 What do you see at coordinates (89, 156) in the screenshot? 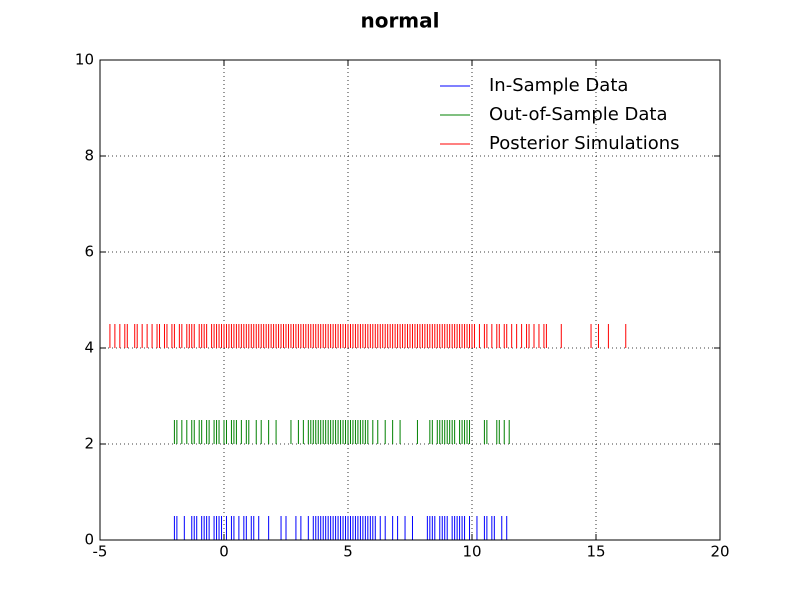
I see `y-tick-label: 8` at bounding box center [89, 156].